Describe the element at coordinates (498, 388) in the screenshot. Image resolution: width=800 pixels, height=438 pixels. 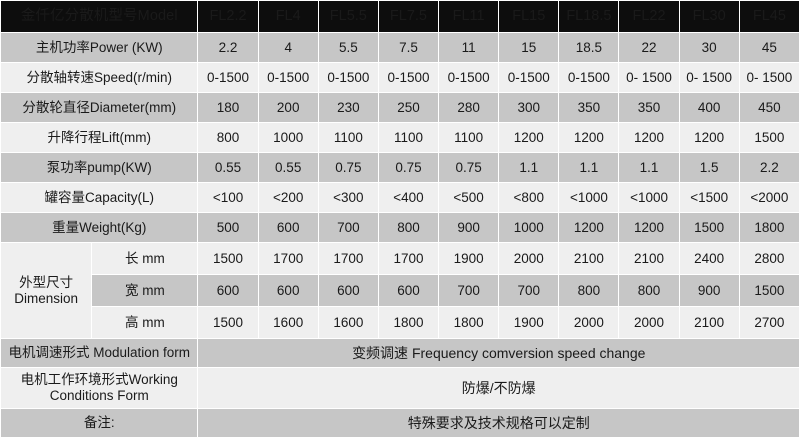
I see `cell-working-conditions-value: 防爆/不防爆` at that location.